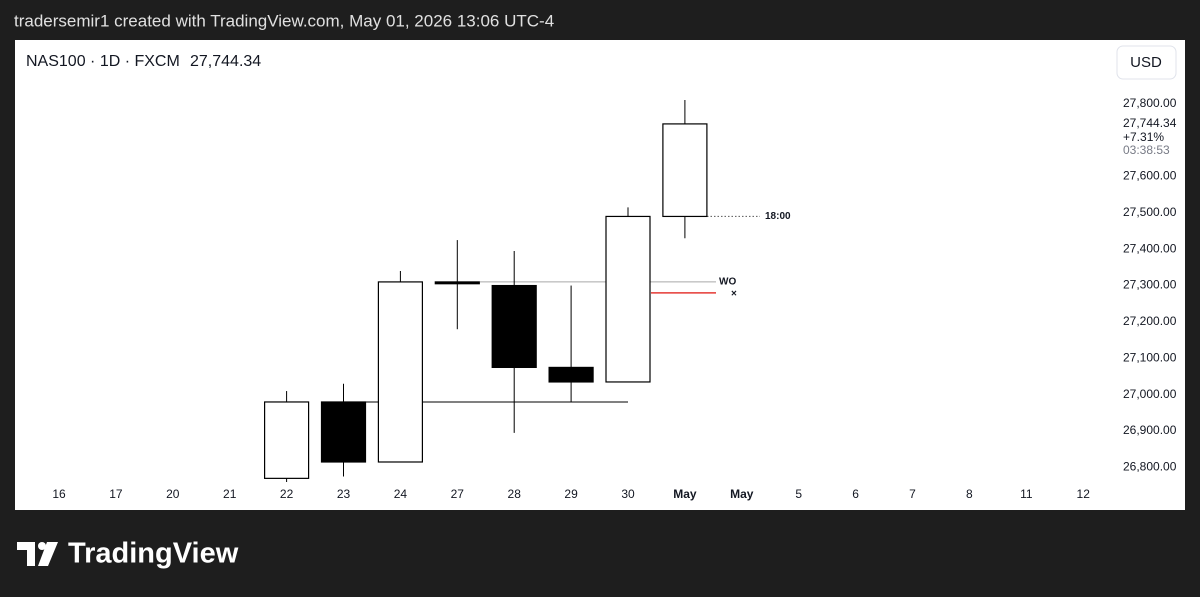 The width and height of the screenshot is (1200, 597). What do you see at coordinates (1150, 103) in the screenshot?
I see `y-tick-label: 27,800.00` at bounding box center [1150, 103].